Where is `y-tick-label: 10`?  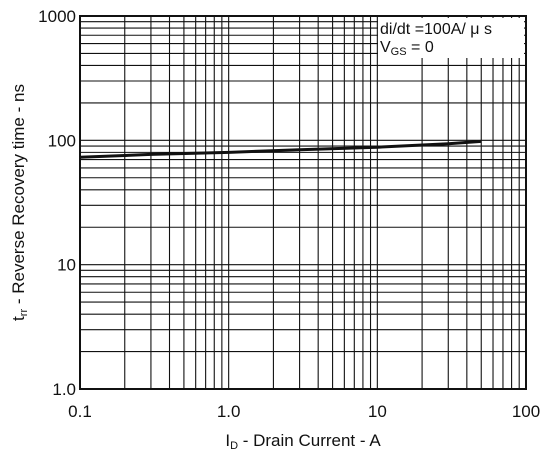 y-tick-label: 10 is located at coordinates (66, 265).